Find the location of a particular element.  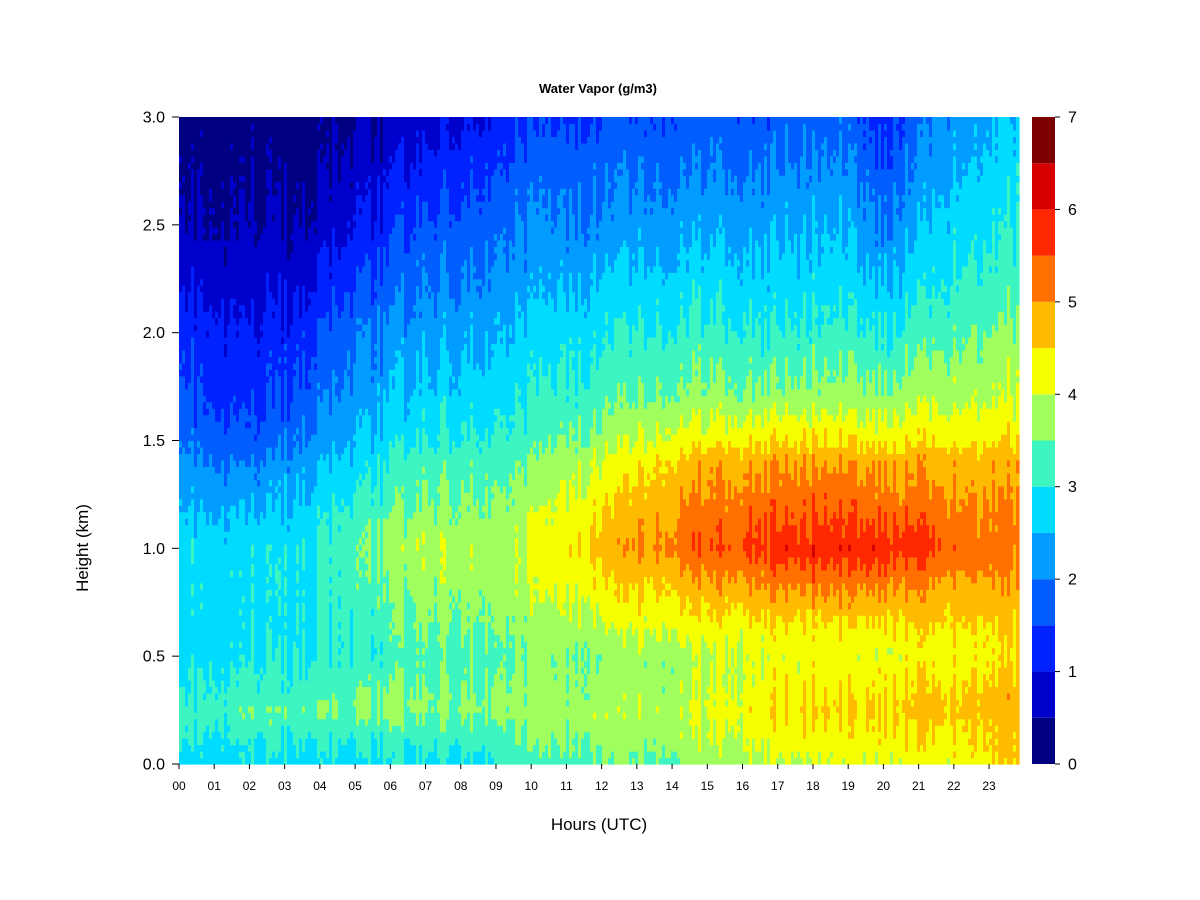

chart-title: Water Vapor (g/m3) is located at coordinates (598, 88).